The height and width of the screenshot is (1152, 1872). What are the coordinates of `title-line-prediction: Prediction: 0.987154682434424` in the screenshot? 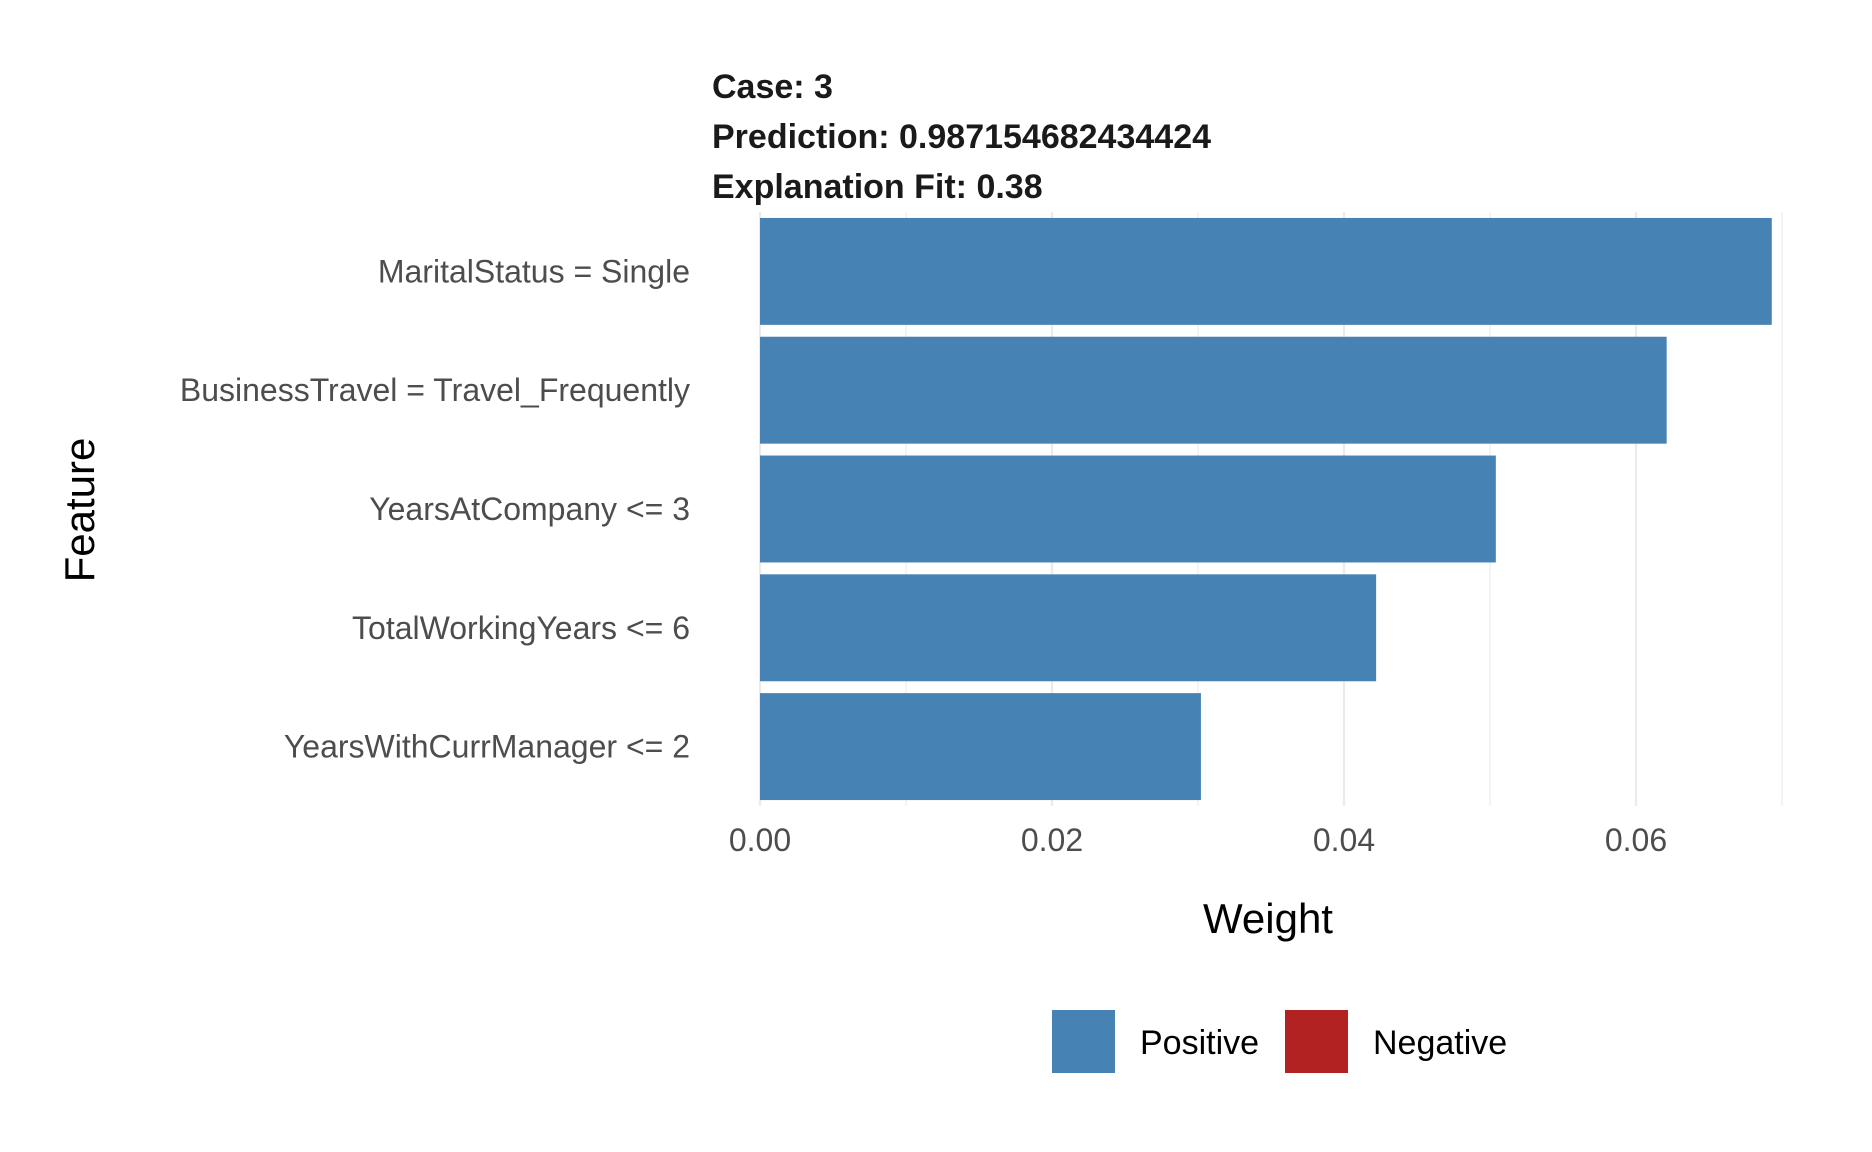 It's located at (961, 137).